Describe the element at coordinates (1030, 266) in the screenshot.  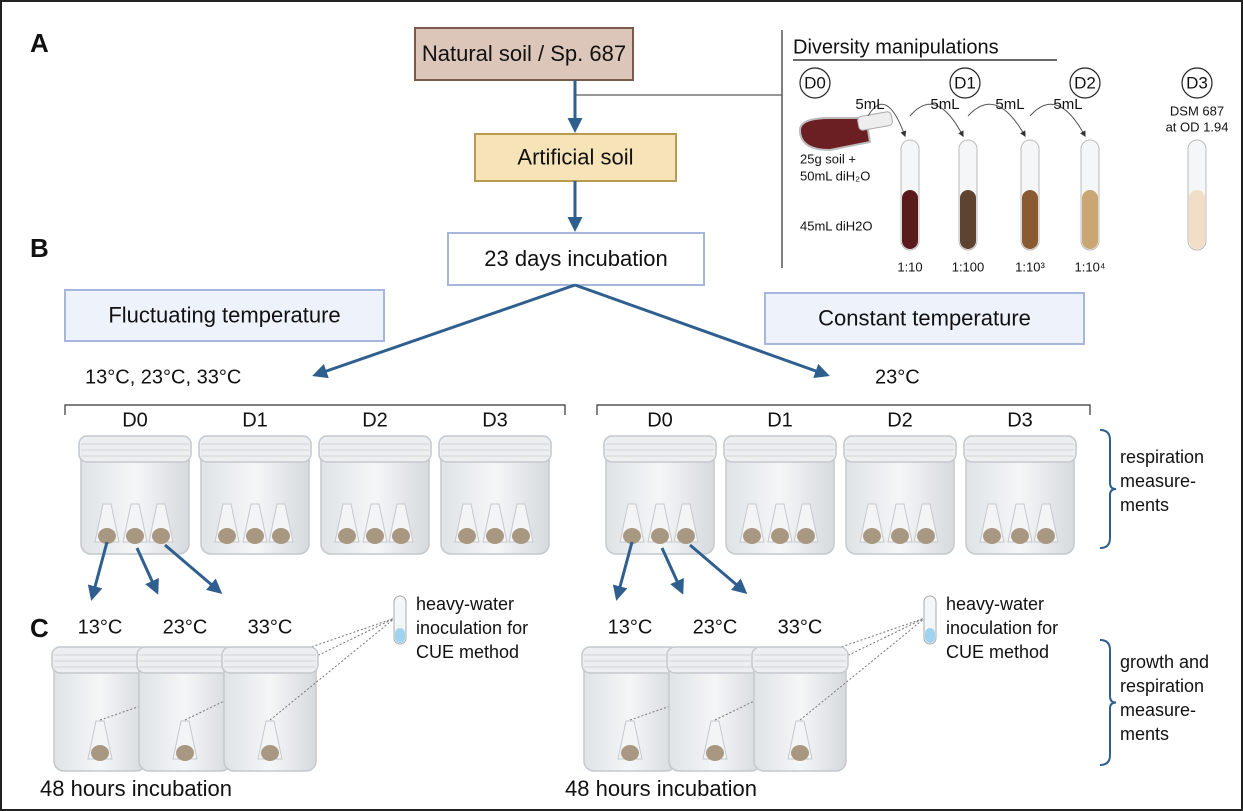
I see `dilution-label: 1:10³` at that location.